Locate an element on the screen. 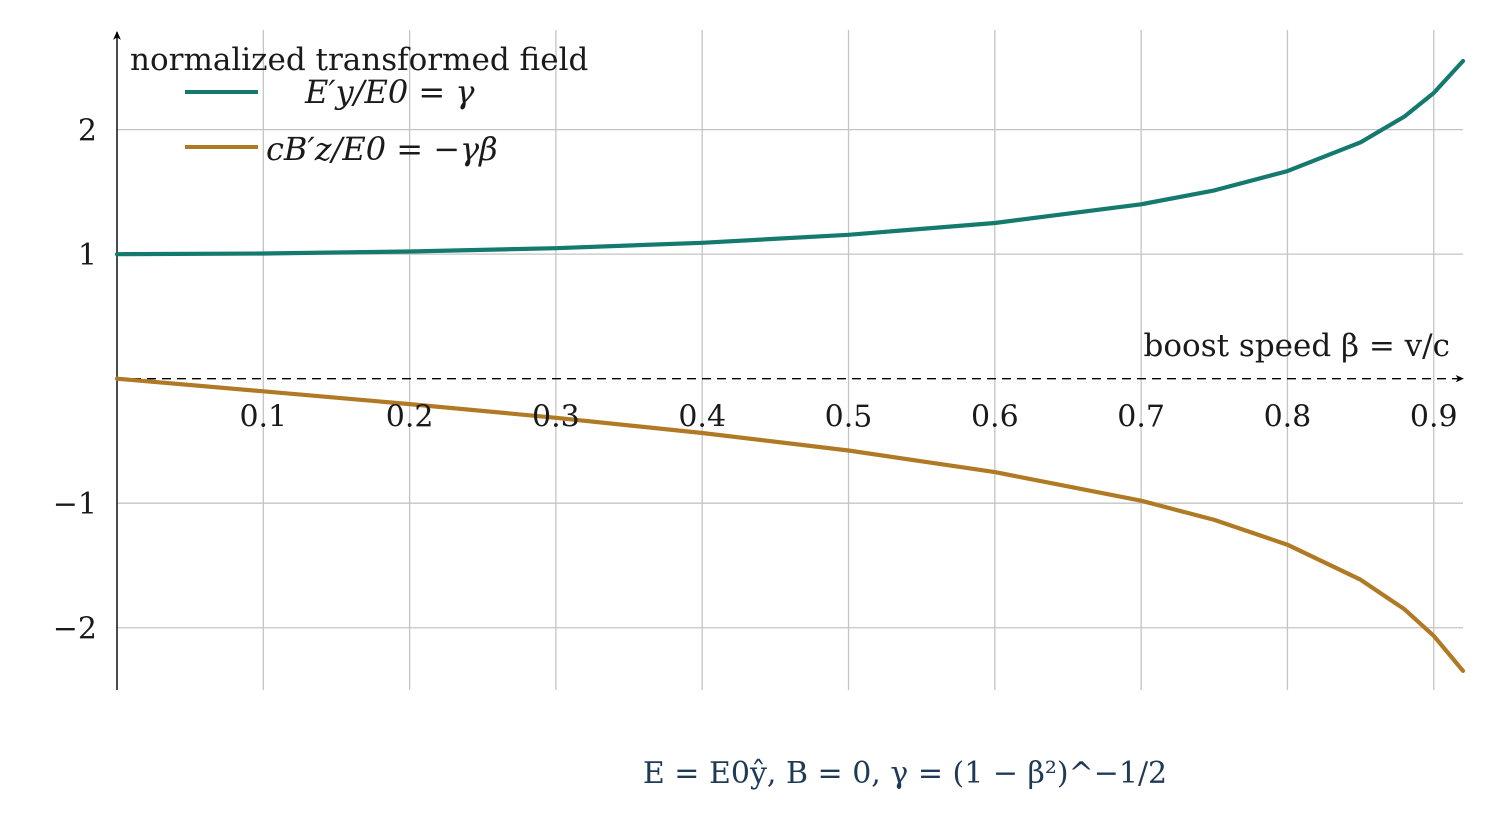  x-tick-label-3: 0.4 is located at coordinates (702, 417).